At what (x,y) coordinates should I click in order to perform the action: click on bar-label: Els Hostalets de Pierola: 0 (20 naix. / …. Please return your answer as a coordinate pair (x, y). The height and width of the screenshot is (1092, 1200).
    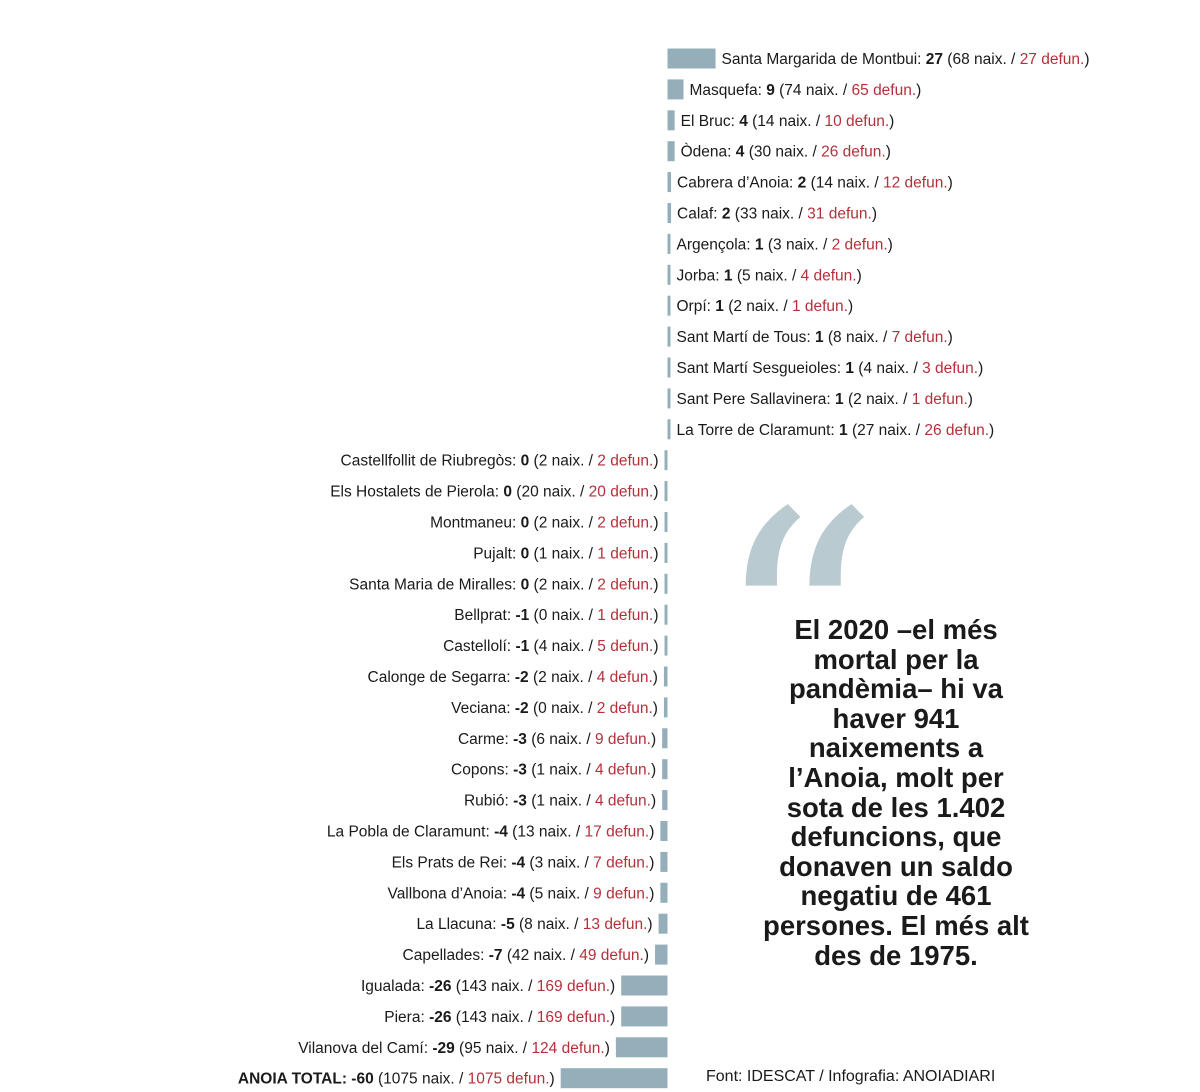
    Looking at the image, I should click on (494, 492).